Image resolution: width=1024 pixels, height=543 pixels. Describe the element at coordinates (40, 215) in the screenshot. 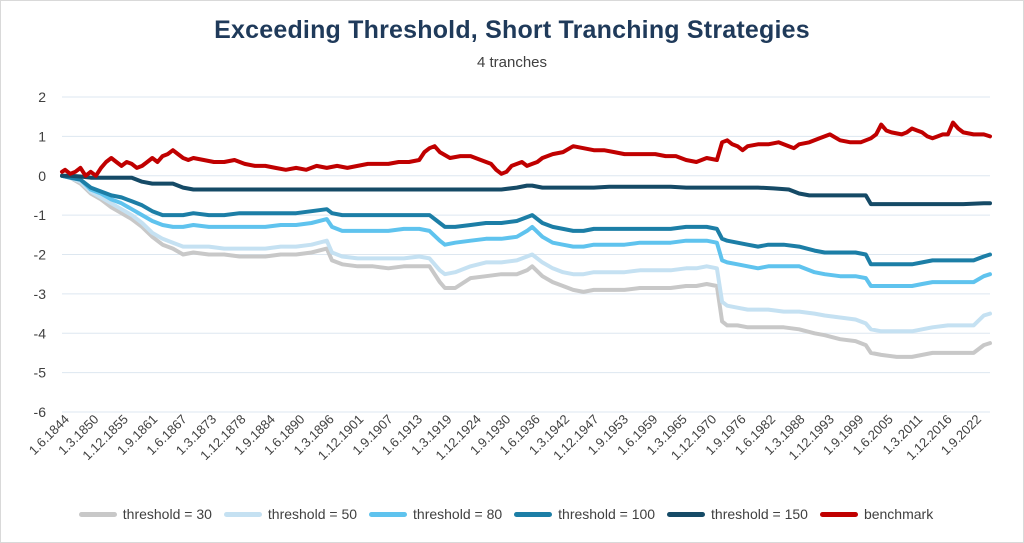

I see `y-tick-label: -1` at that location.